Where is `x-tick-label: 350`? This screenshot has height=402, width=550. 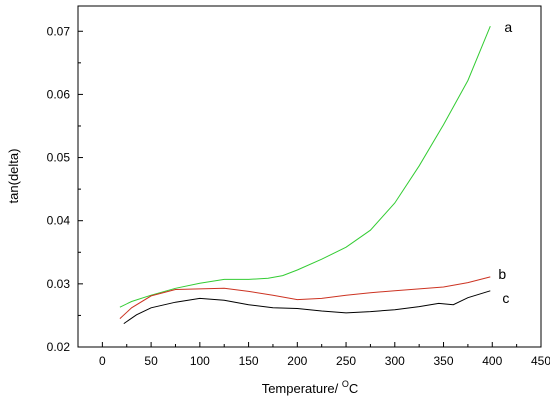
x-tick-label: 350 is located at coordinates (444, 361).